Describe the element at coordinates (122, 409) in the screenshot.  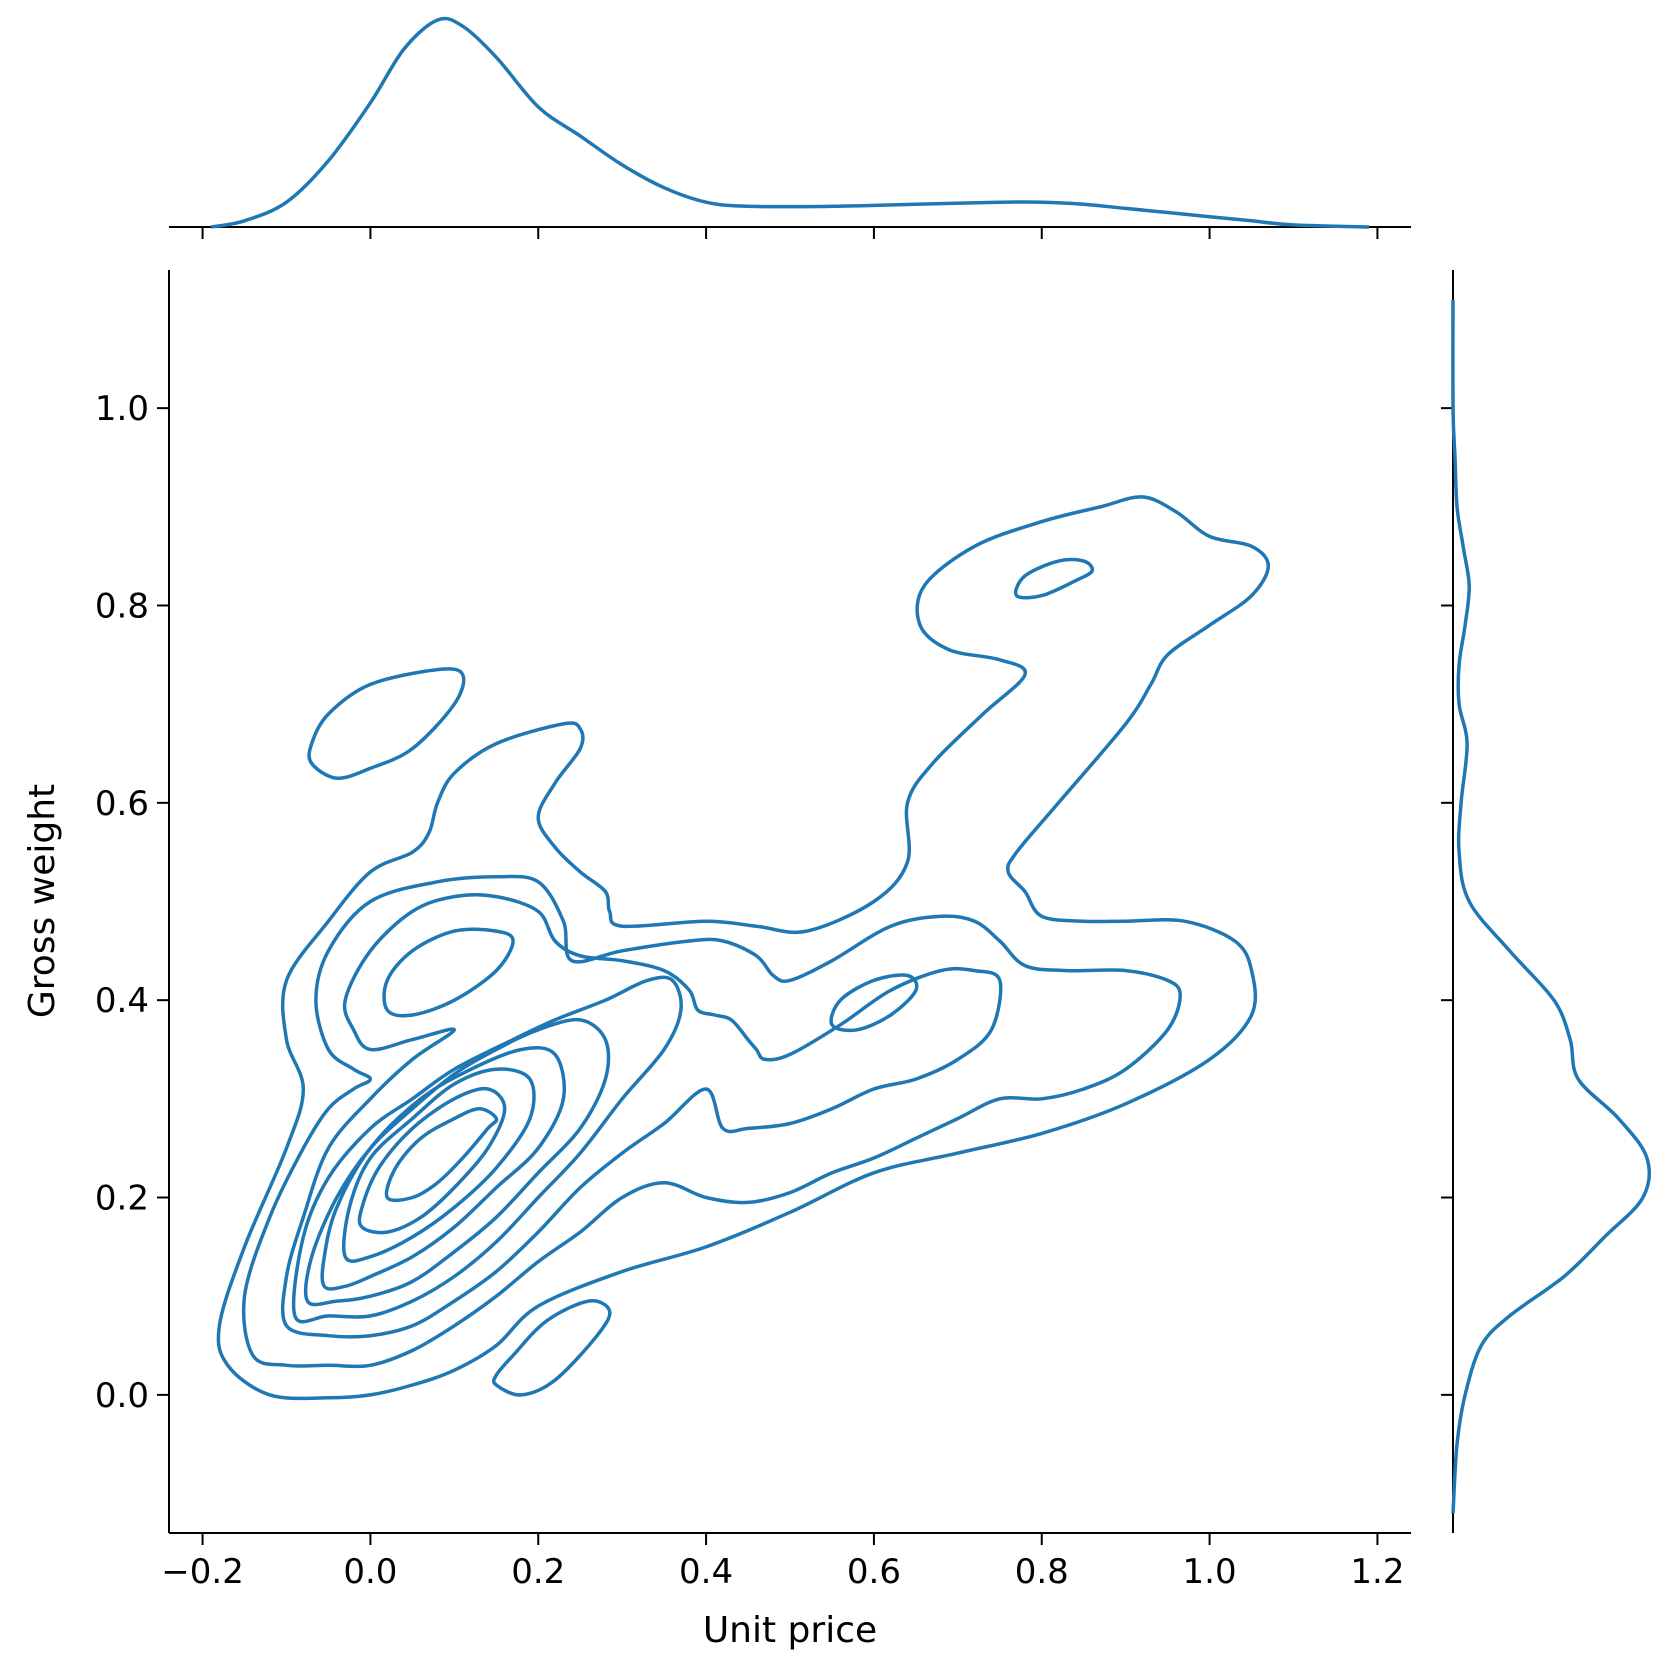
I see `y-tick-label: 1.0` at that location.